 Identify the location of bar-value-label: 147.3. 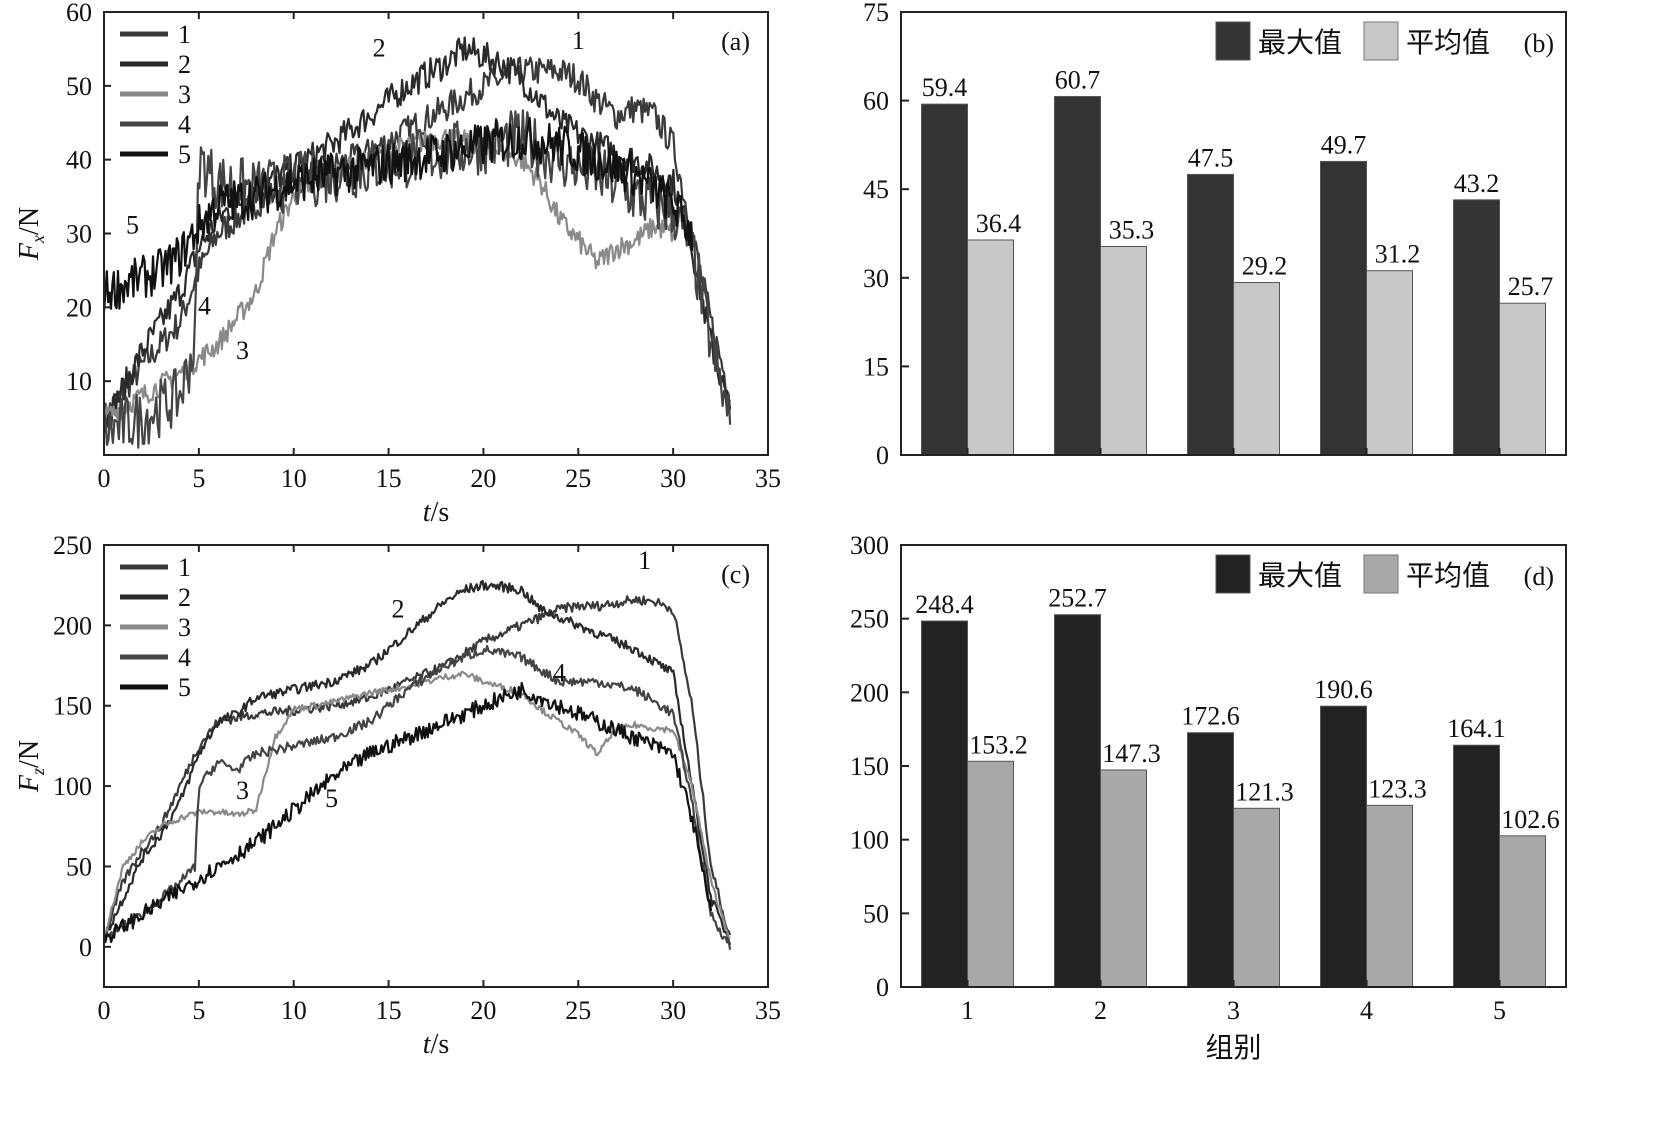
(1131, 753).